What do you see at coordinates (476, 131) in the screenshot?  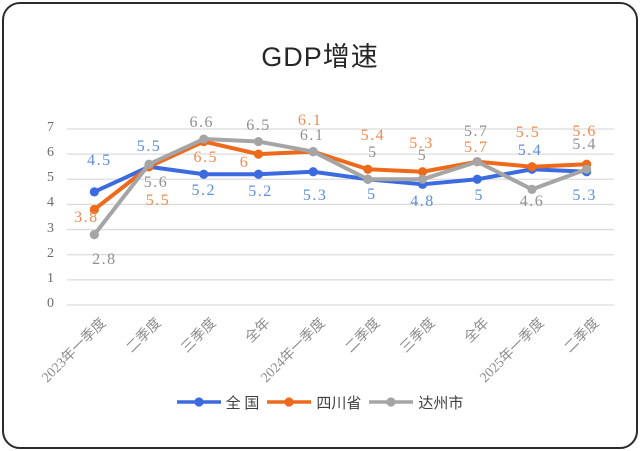 I see `data-label-dazhou: 5.7` at bounding box center [476, 131].